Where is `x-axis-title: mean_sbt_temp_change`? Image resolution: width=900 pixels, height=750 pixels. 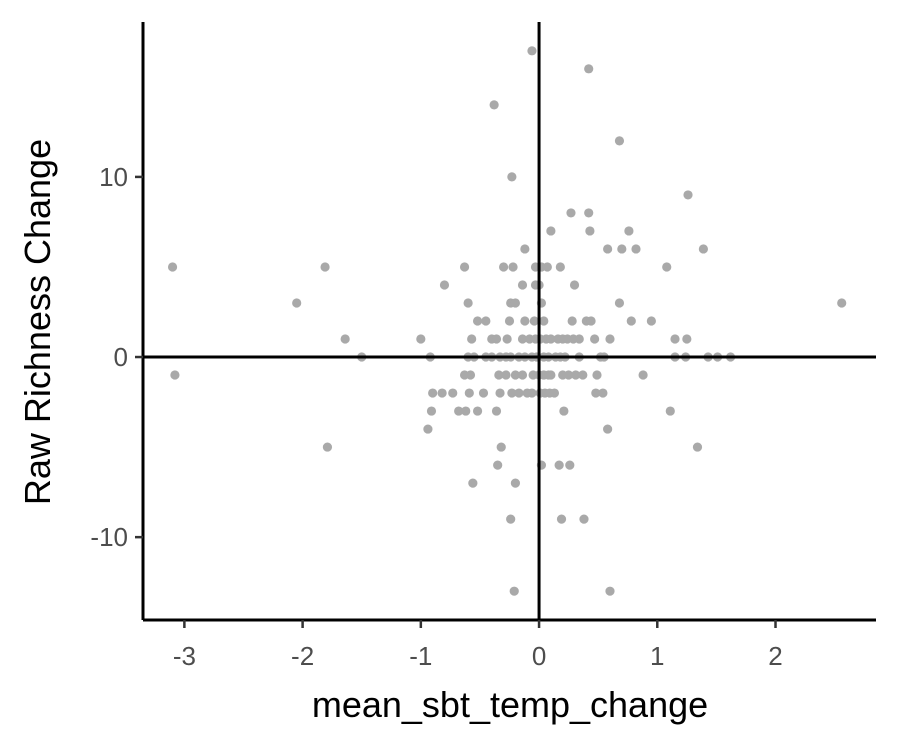 x-axis-title: mean_sbt_temp_change is located at coordinates (510, 704).